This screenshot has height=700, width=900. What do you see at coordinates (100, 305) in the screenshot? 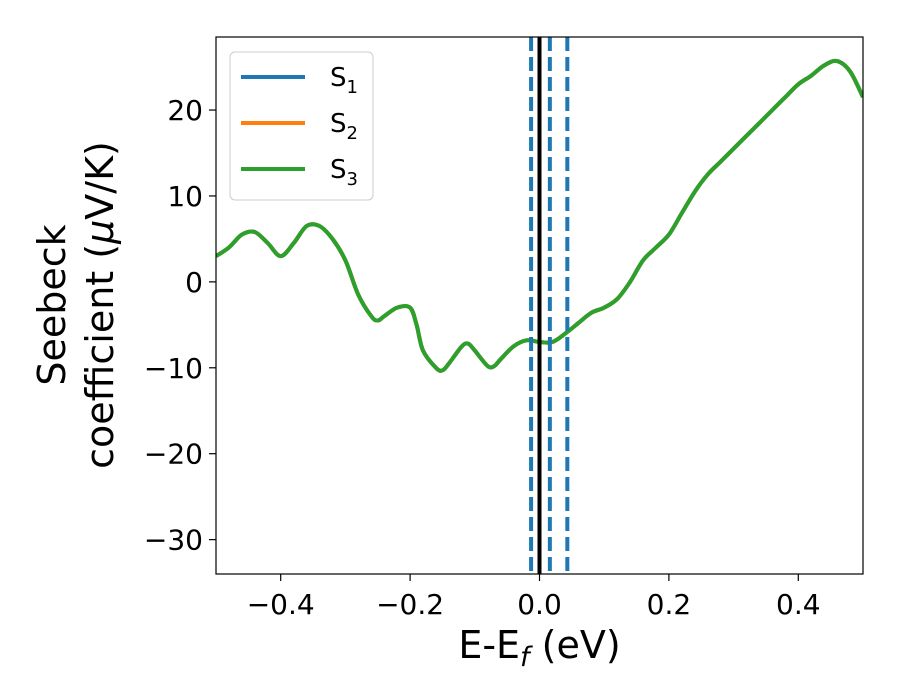
I see `y-axis-title-line2: coefficient (μV/K)` at bounding box center [100, 305].